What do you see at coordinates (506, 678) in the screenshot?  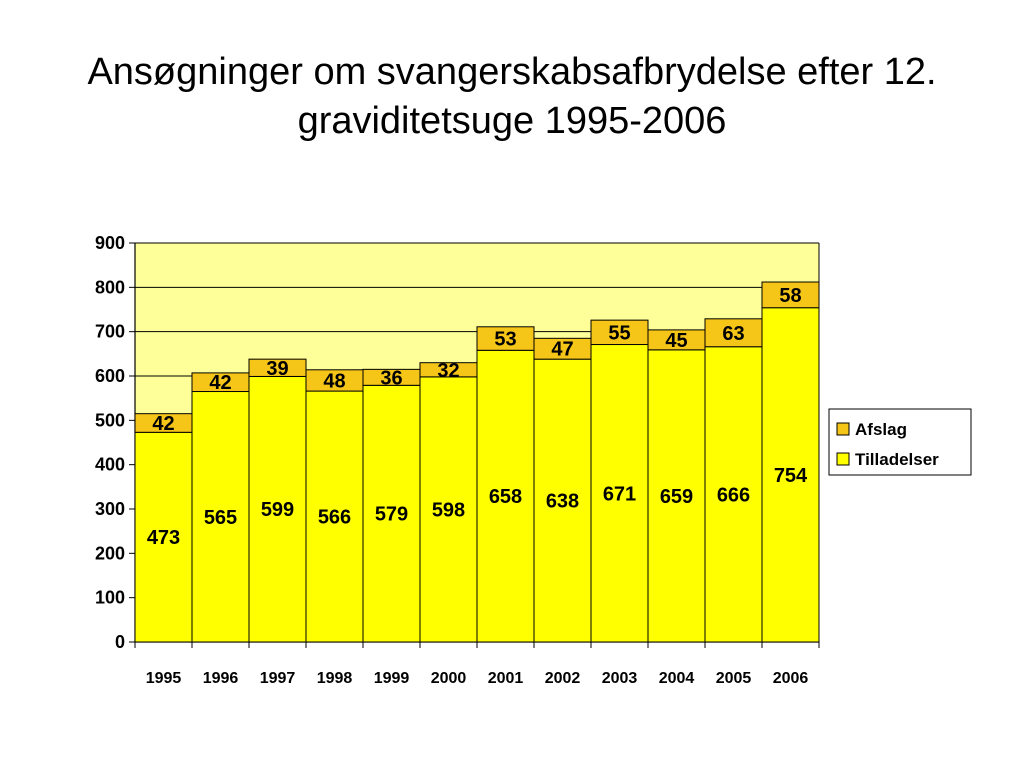 I see `x-tick-label: 2001` at bounding box center [506, 678].